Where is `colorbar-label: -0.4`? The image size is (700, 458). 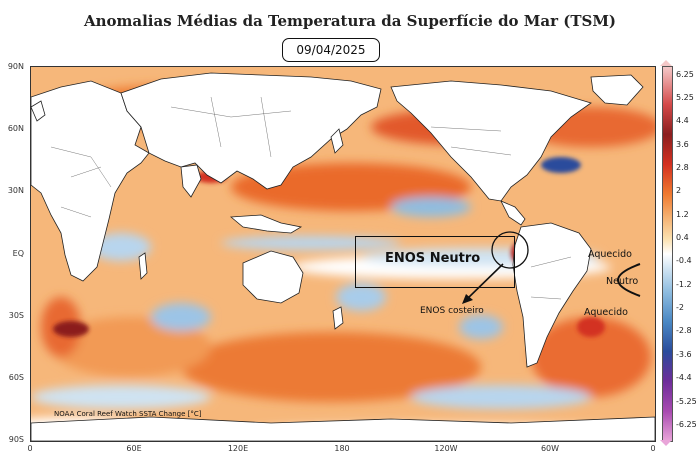
colorbar-label: -0.4 is located at coordinates (684, 260).